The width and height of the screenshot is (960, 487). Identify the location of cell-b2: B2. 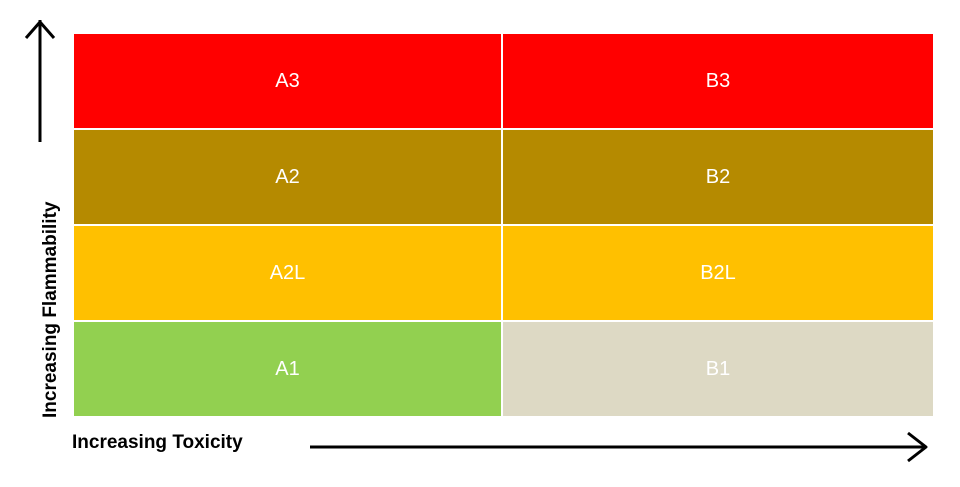
(718, 177).